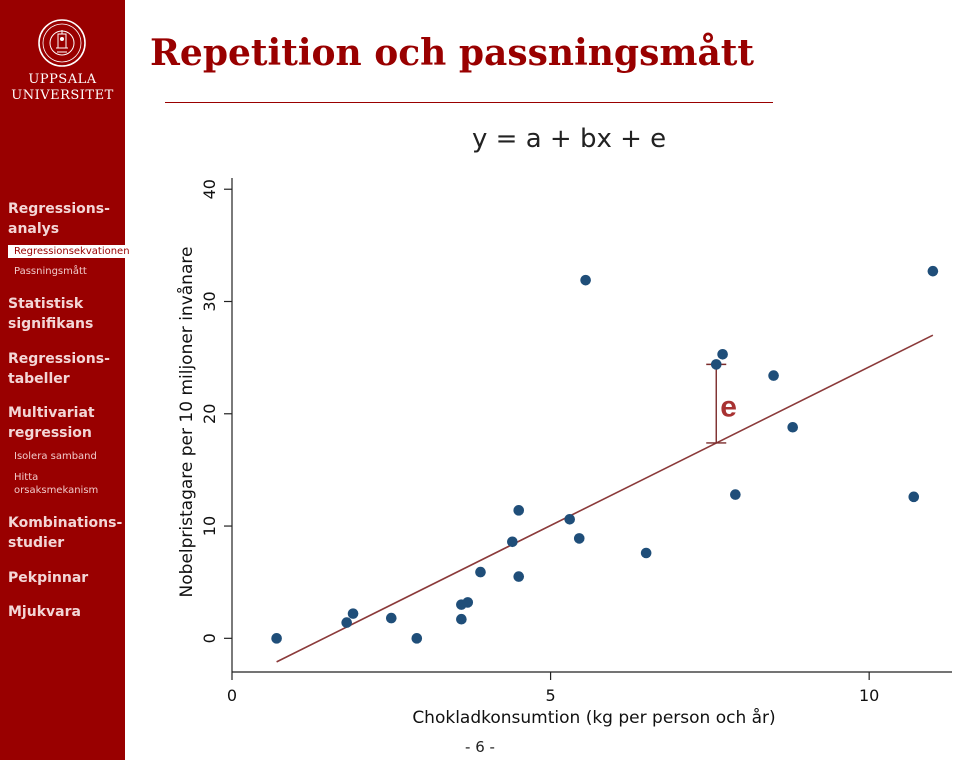  Describe the element at coordinates (59, 369) in the screenshot. I see `nav-label: Regressions- tabeller` at that location.